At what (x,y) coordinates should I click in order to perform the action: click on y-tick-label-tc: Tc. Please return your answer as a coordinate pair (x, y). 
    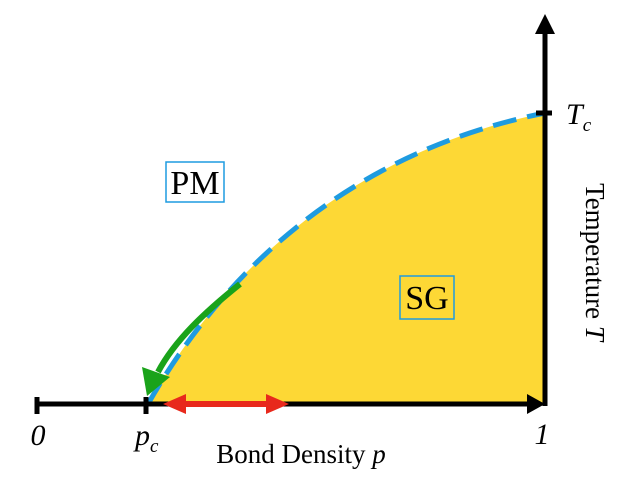
    Looking at the image, I should click on (579, 117).